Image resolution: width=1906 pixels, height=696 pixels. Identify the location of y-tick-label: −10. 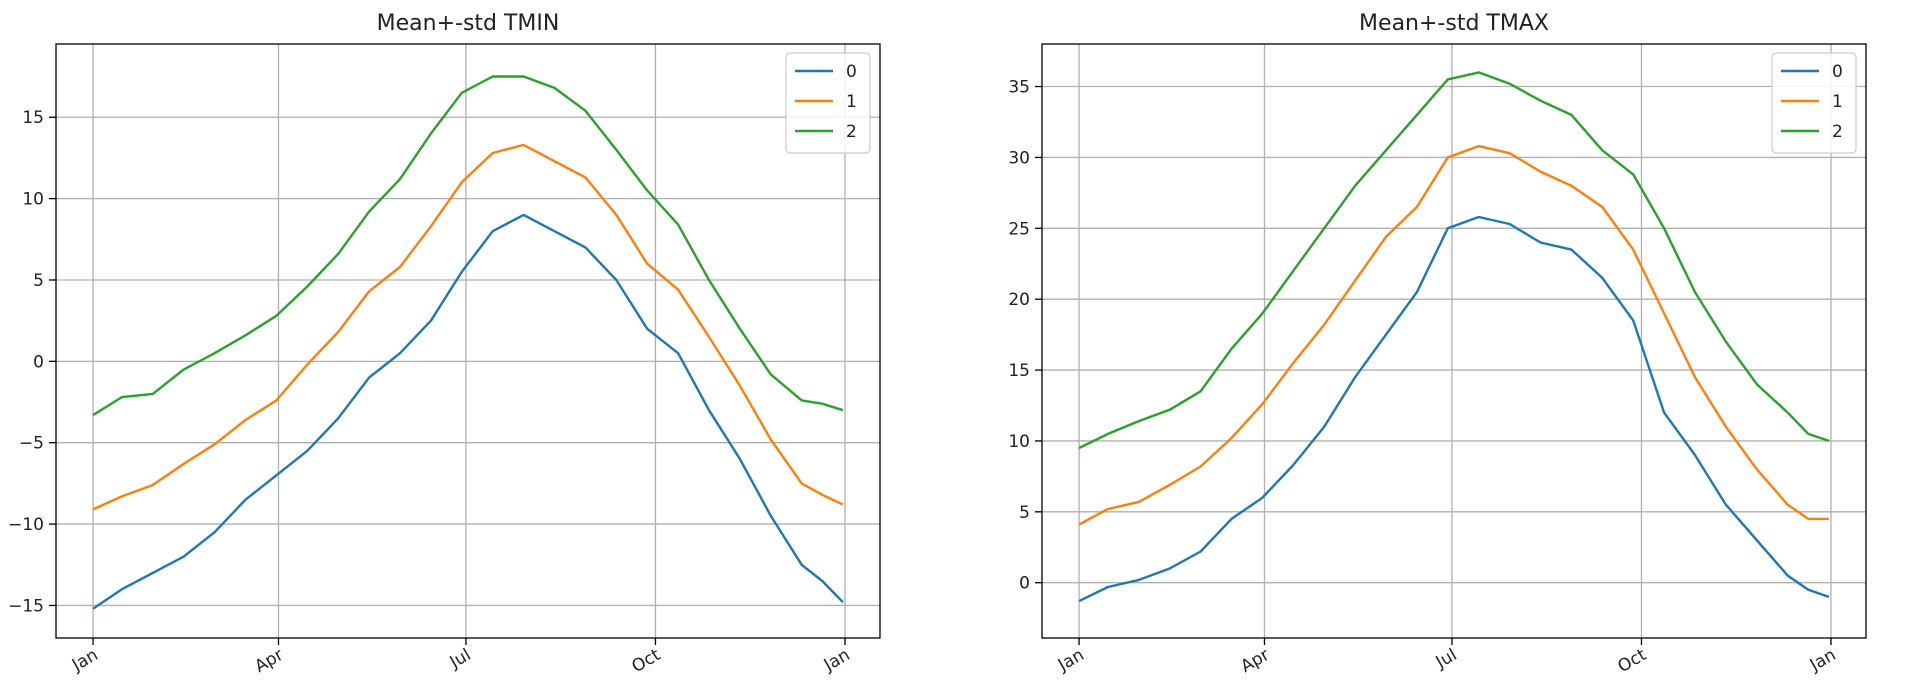
(26, 525).